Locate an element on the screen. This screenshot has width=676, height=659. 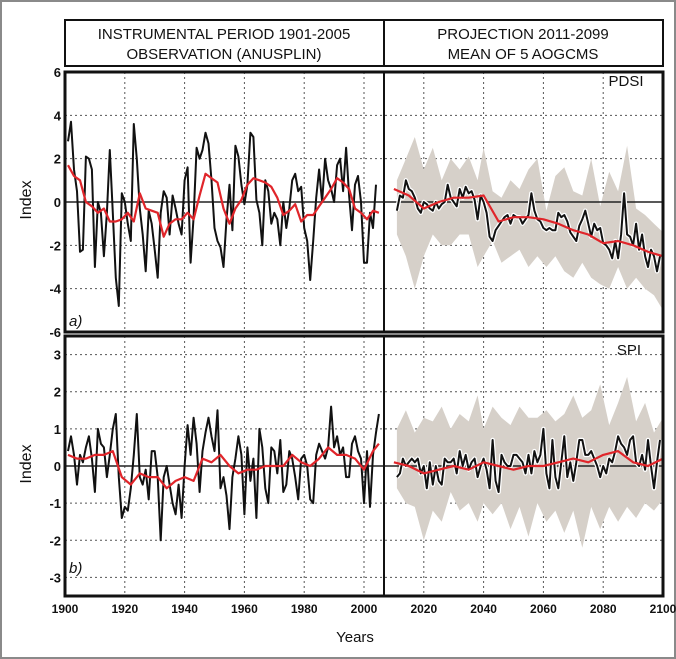
pdsi-ytick-label: 0 is located at coordinates (57, 202).